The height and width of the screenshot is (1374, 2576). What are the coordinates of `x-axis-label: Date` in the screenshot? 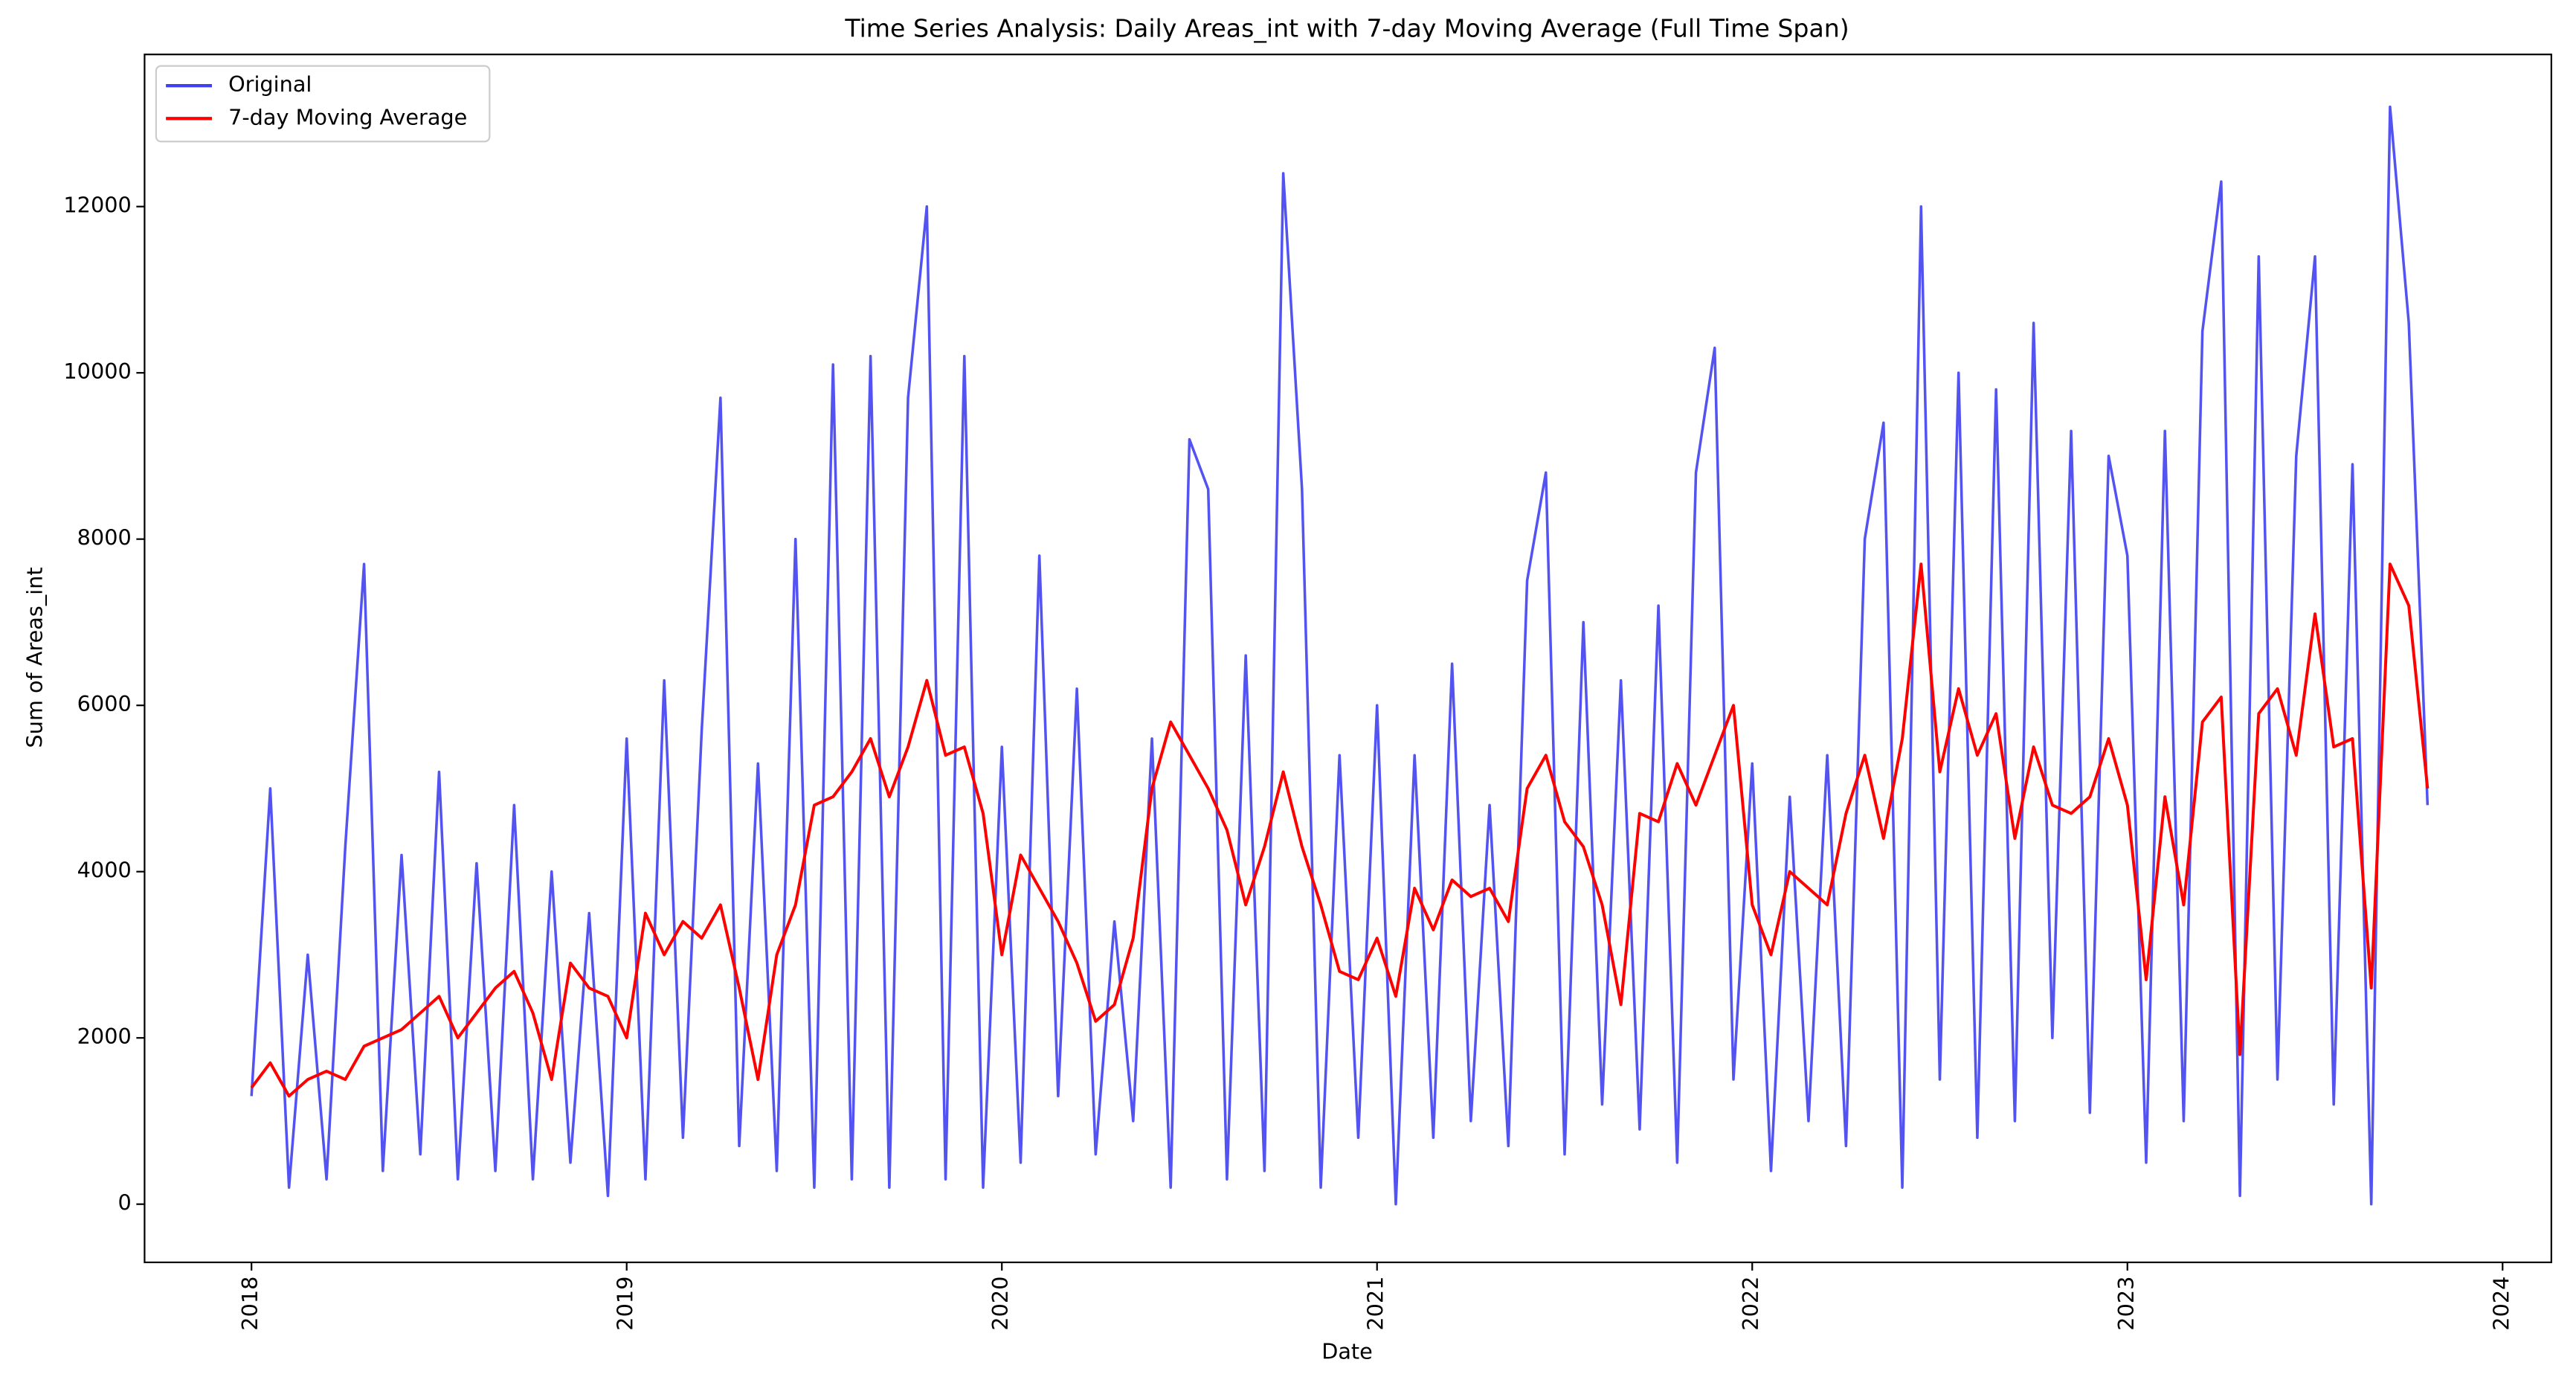 It's located at (1347, 1351).